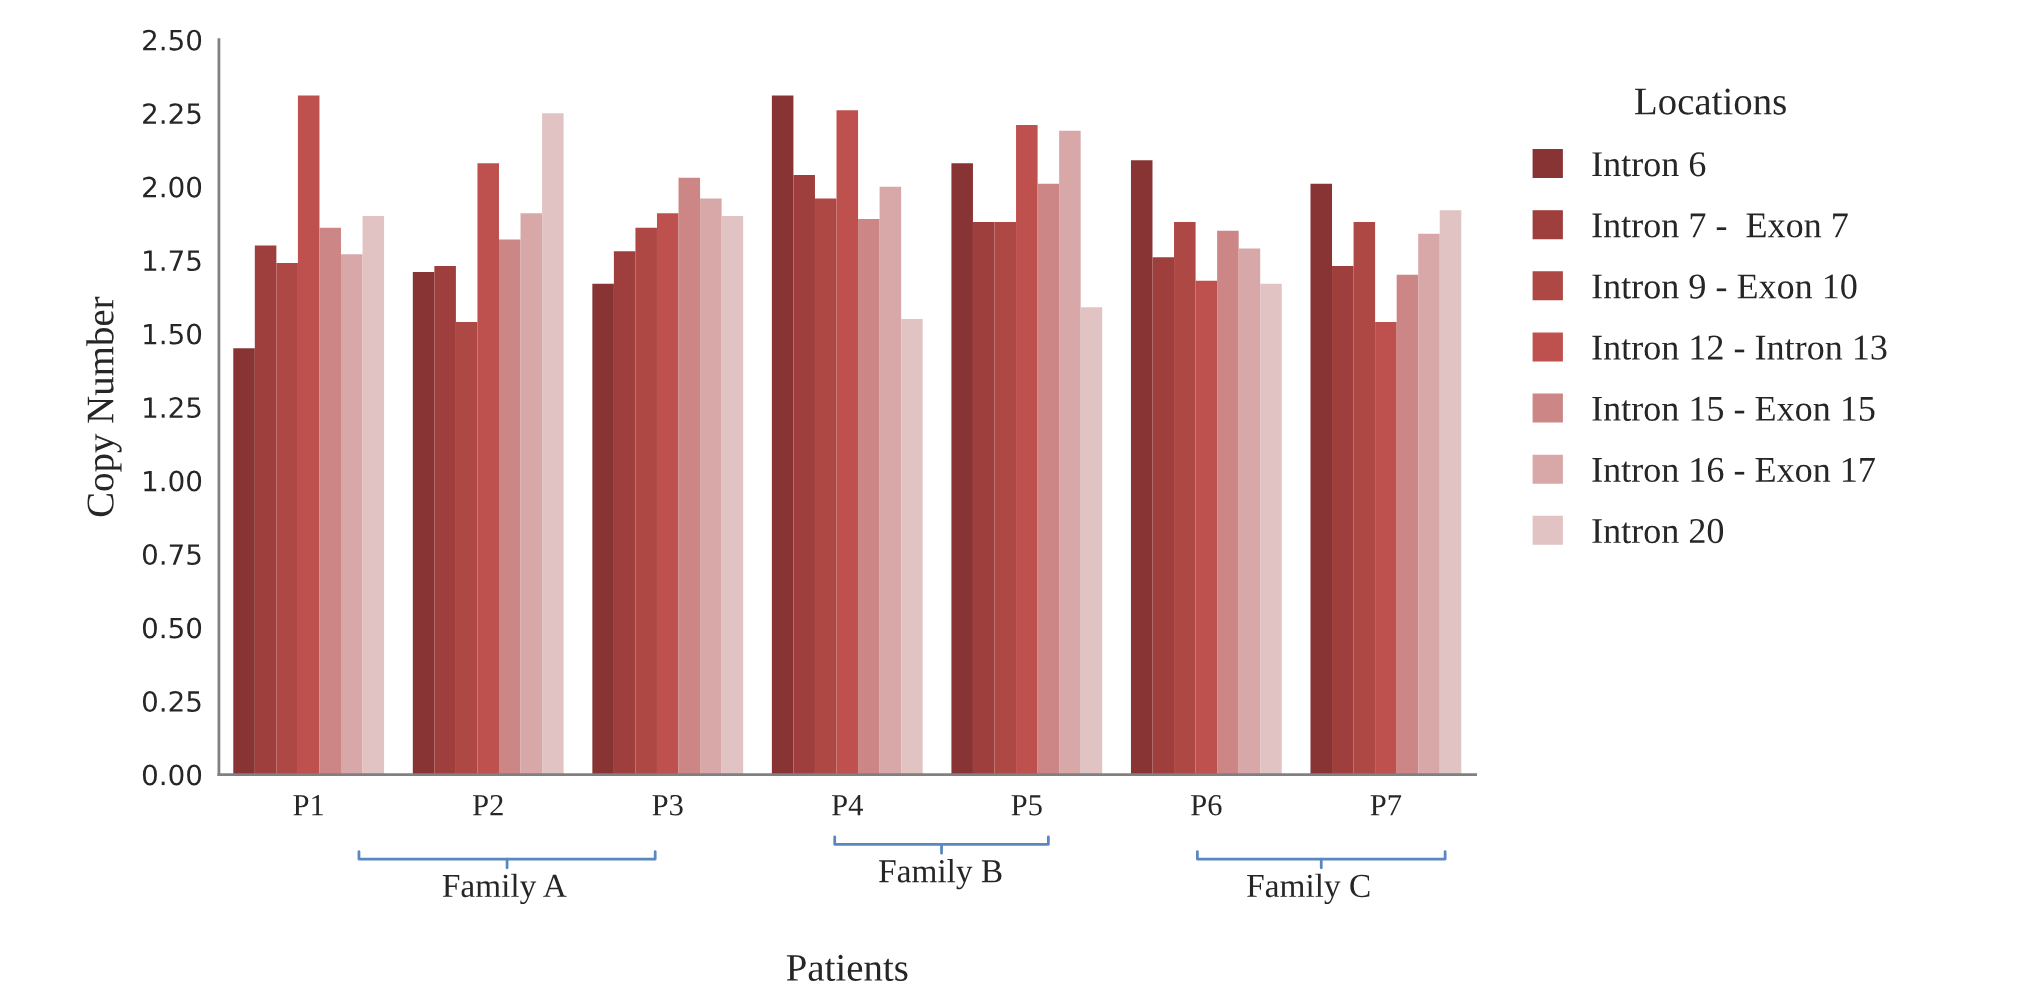  Describe the element at coordinates (173, 481) in the screenshot. I see `y-tick-label: 1.00` at that location.